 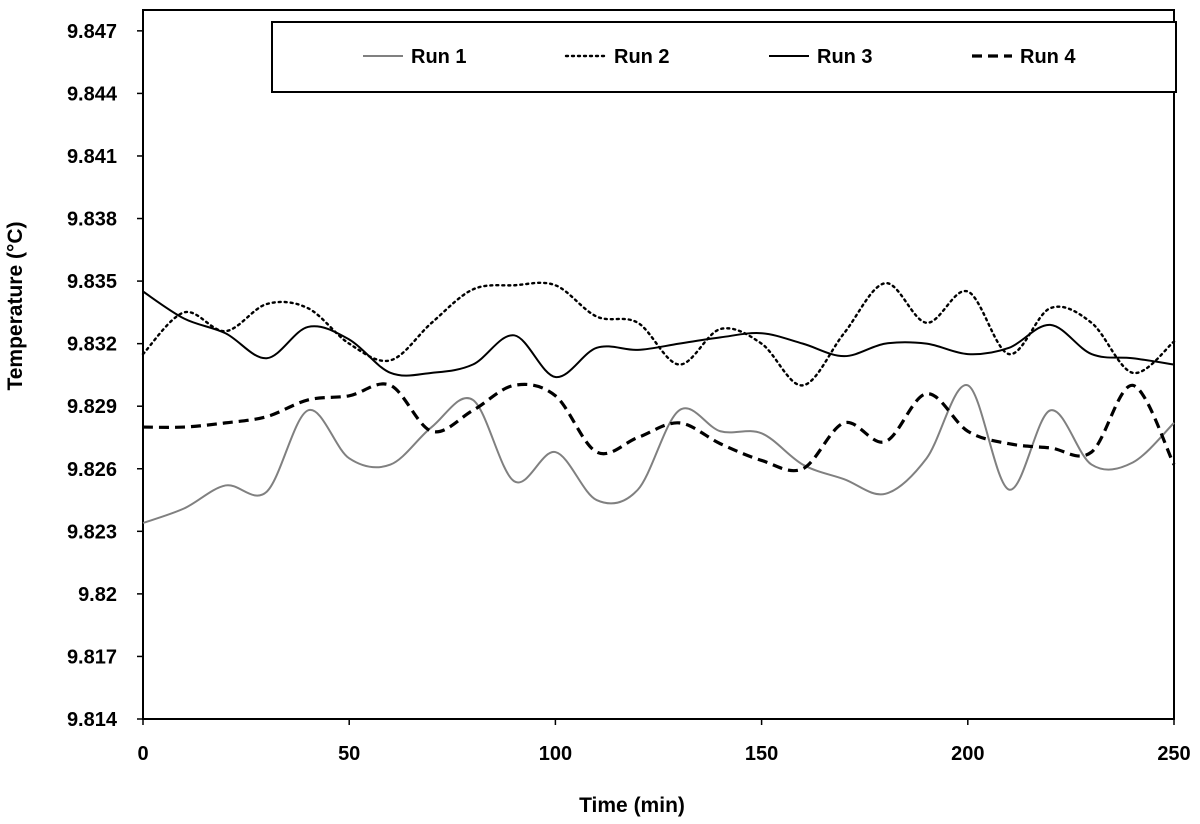 I want to click on y-tick-label: 9.817, so click(x=92, y=657).